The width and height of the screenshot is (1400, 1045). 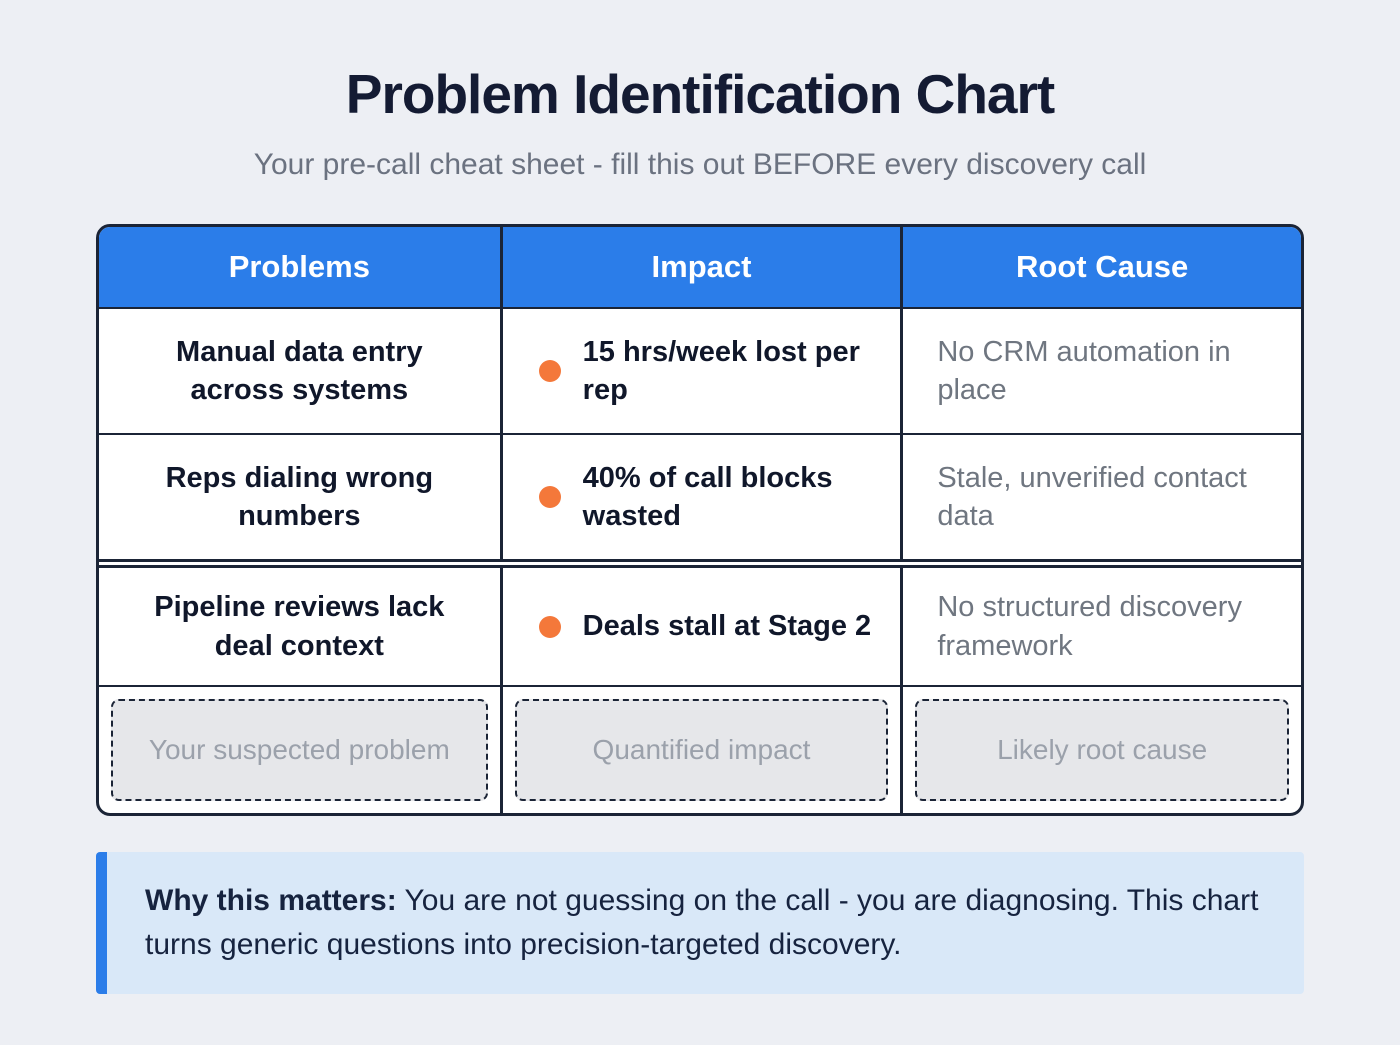 What do you see at coordinates (727, 626) in the screenshot?
I see `impact-text: Deals stall at Stage 2` at bounding box center [727, 626].